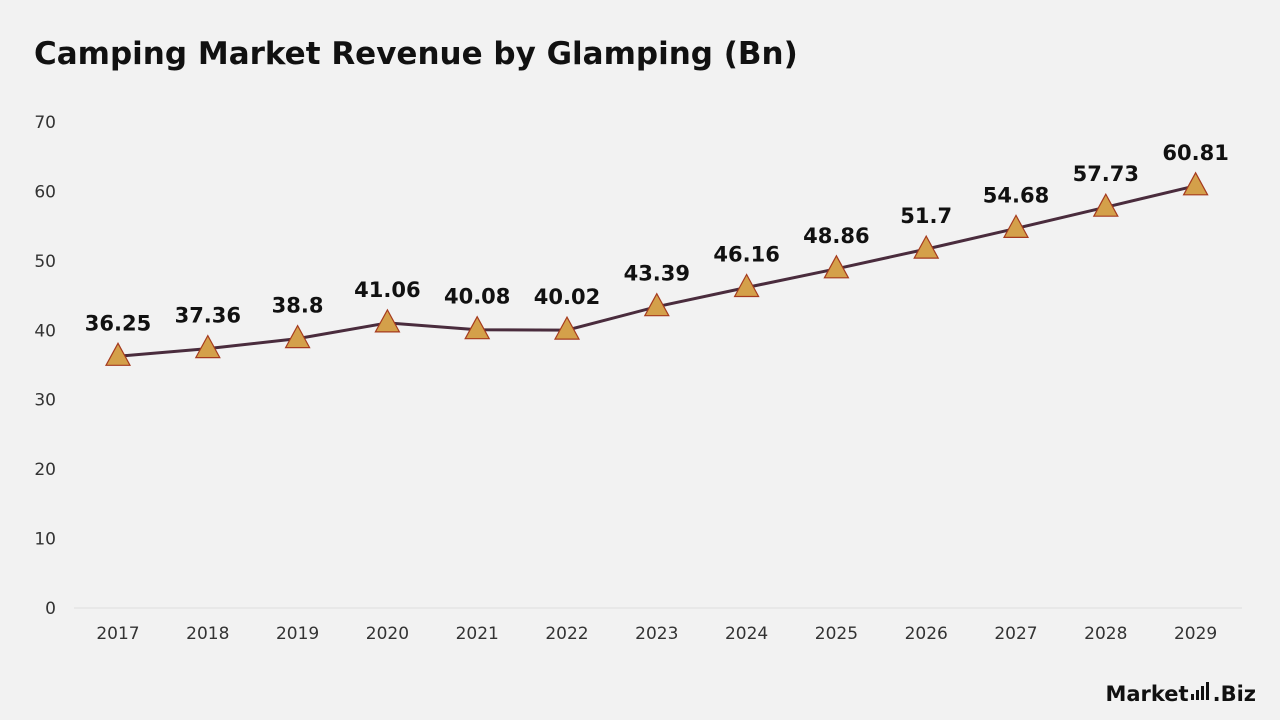  Describe the element at coordinates (297, 634) in the screenshot. I see `x-tick-label: 2019` at that location.